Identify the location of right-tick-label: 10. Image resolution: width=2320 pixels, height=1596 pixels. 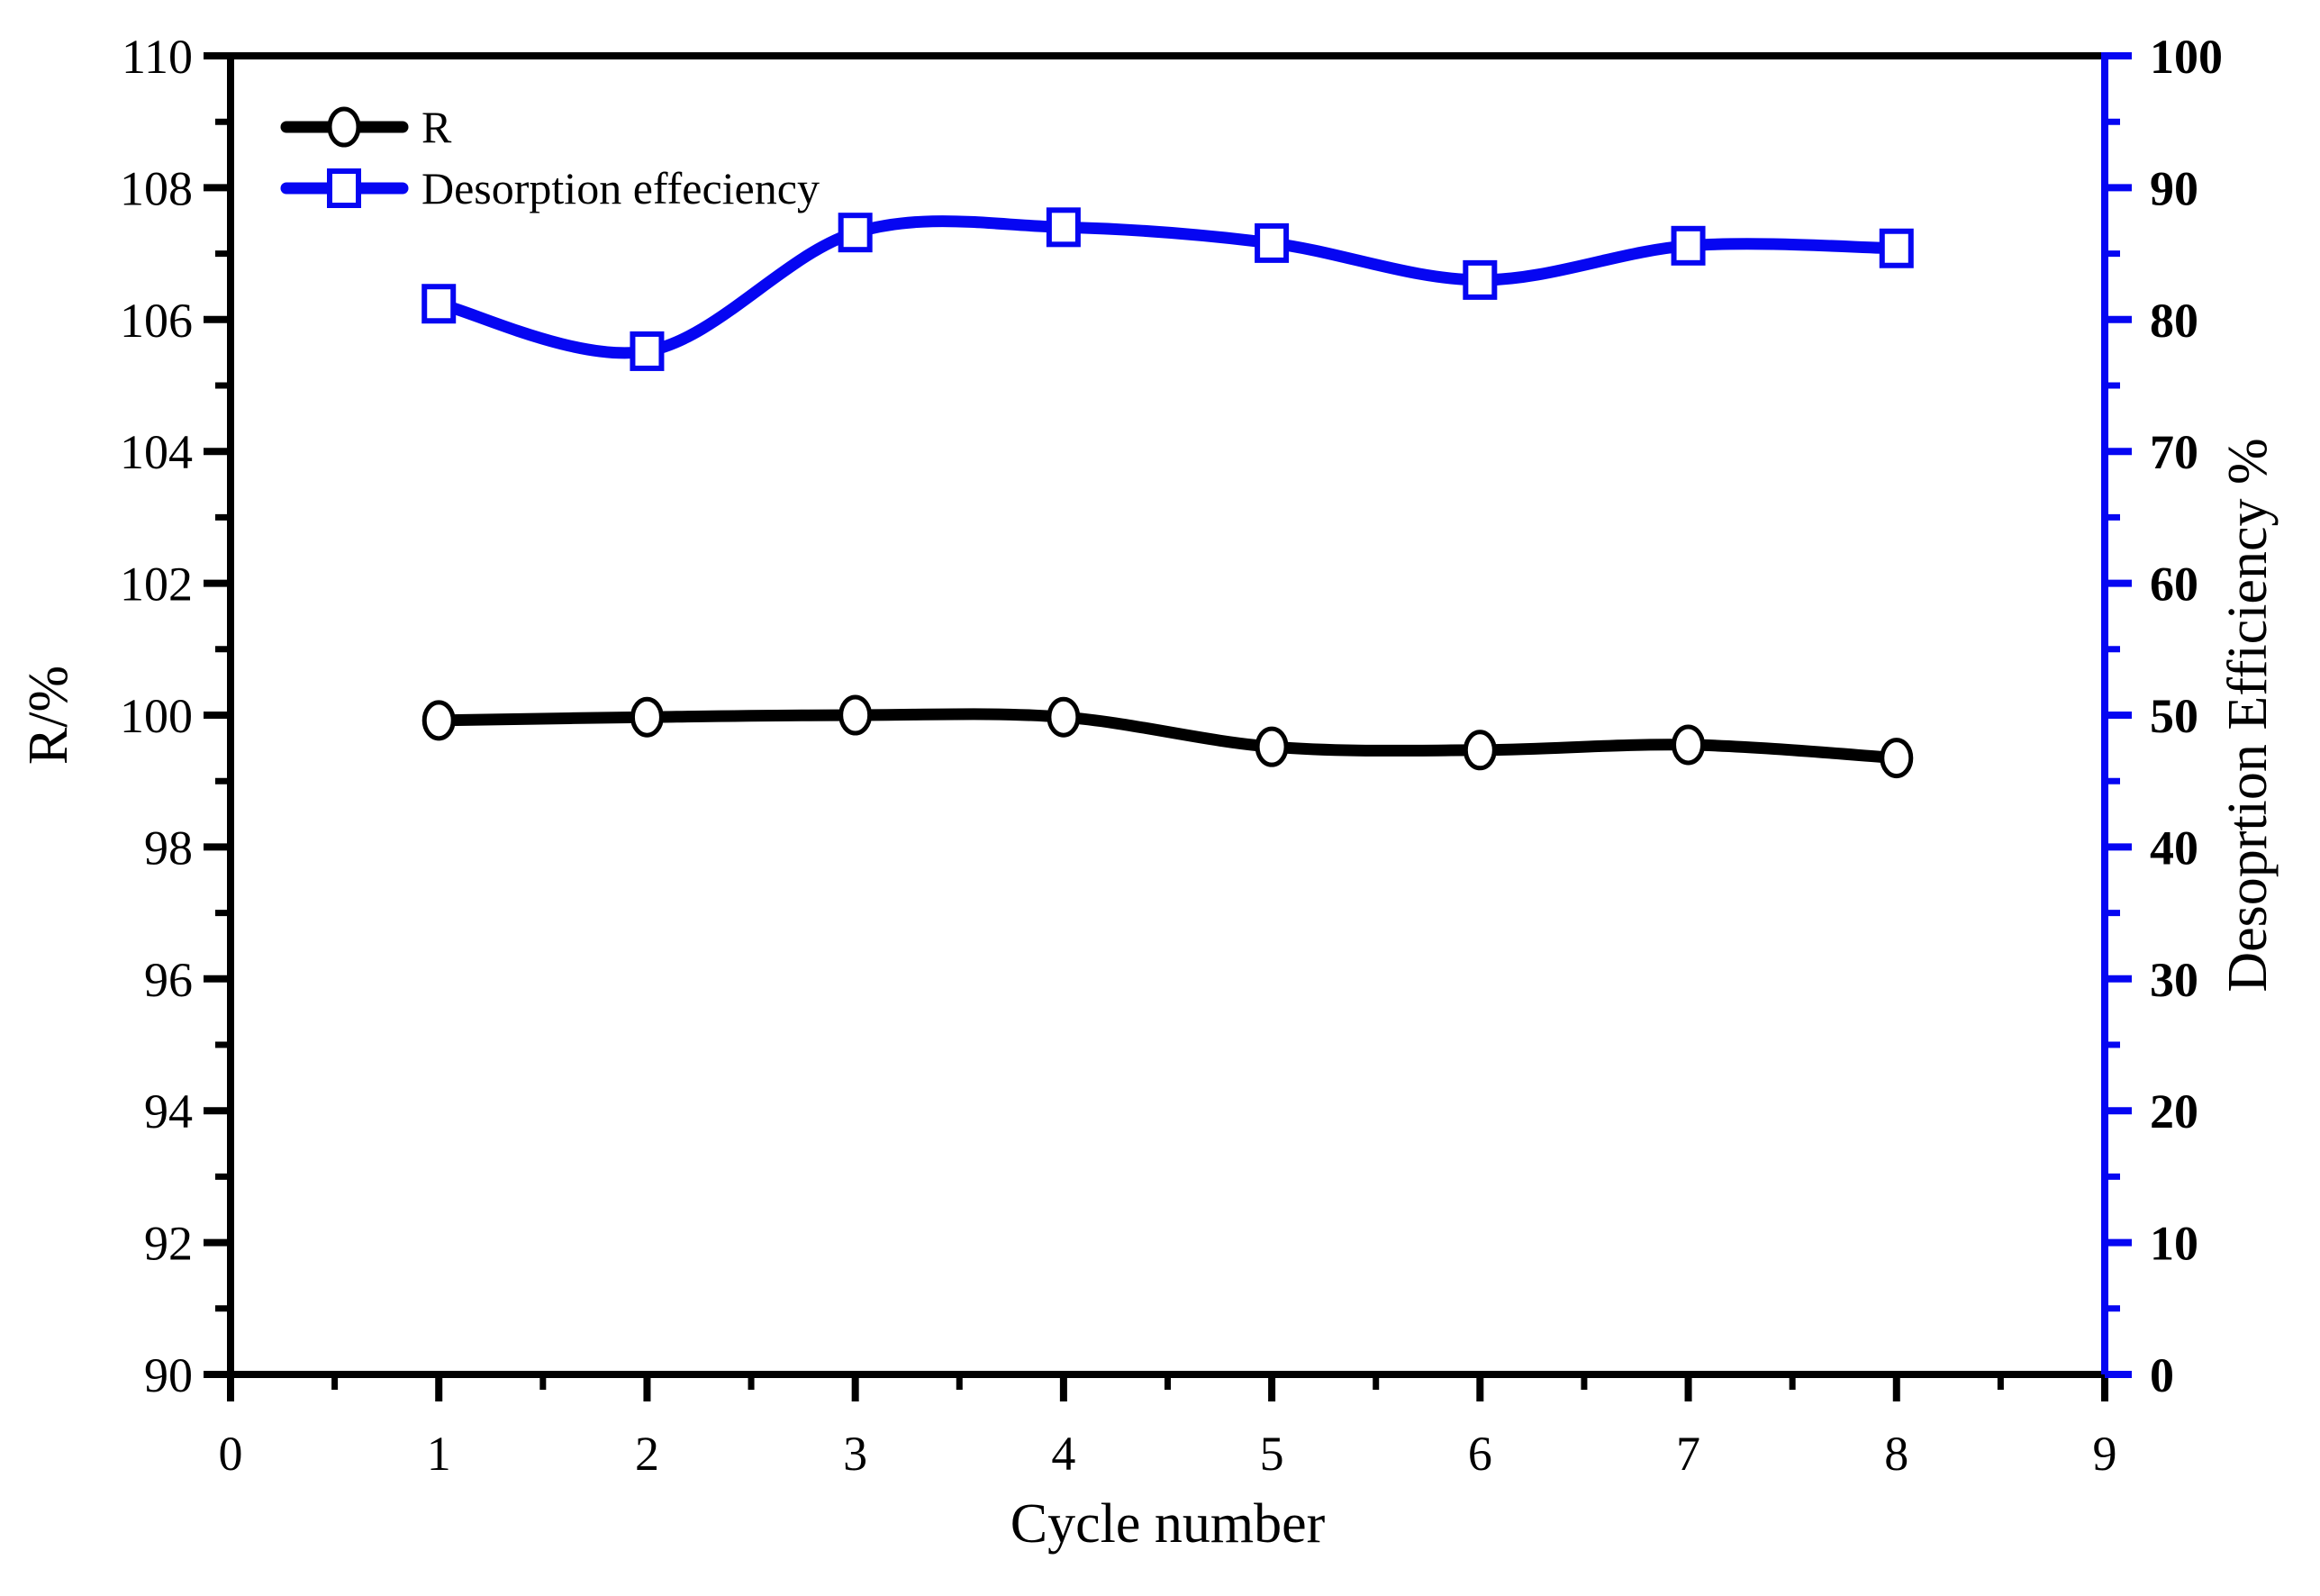
(2174, 1244).